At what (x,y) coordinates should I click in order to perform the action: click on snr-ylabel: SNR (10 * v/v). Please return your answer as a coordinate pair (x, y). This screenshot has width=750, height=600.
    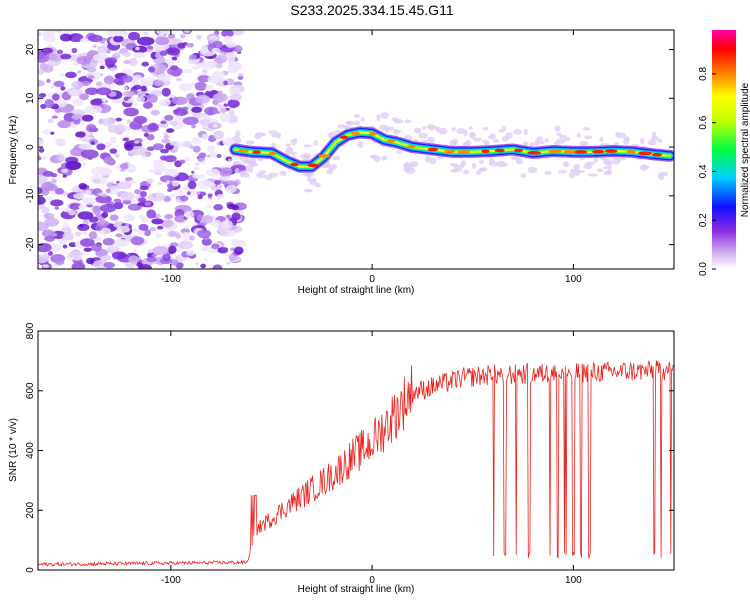
    Looking at the image, I should click on (13, 450).